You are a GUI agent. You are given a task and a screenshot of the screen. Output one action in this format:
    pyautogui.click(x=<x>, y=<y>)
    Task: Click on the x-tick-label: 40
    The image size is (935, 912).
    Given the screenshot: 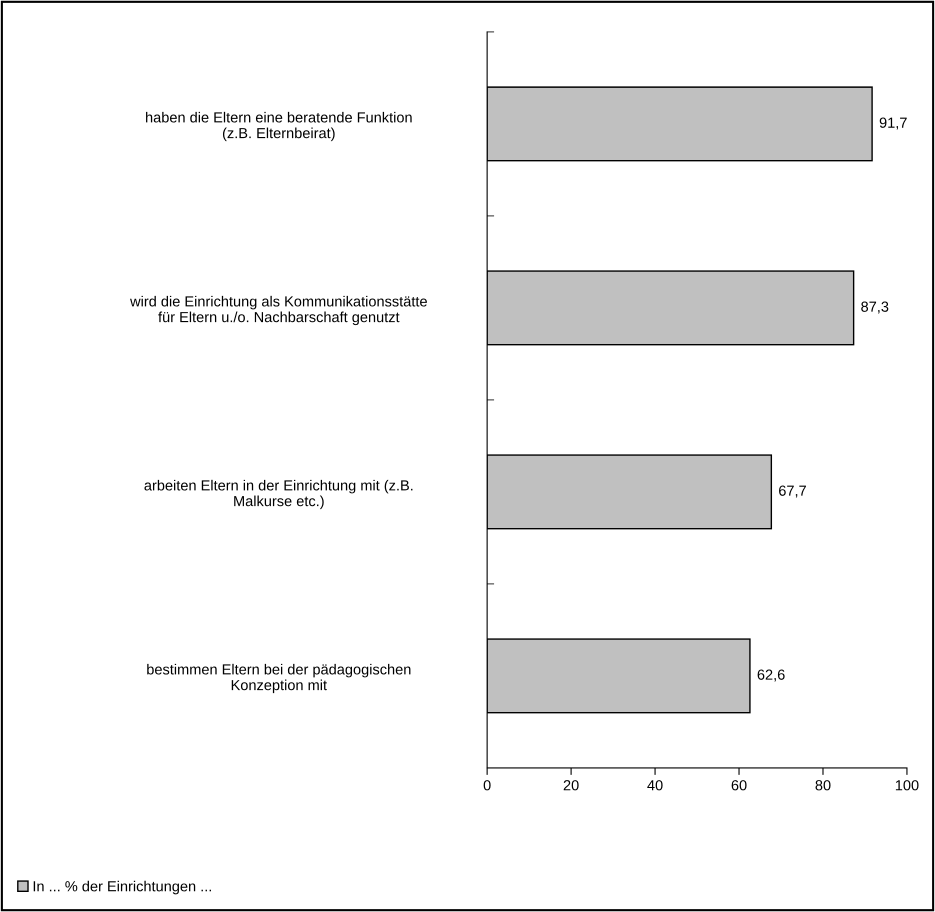 What is the action you would take?
    pyautogui.click(x=655, y=785)
    